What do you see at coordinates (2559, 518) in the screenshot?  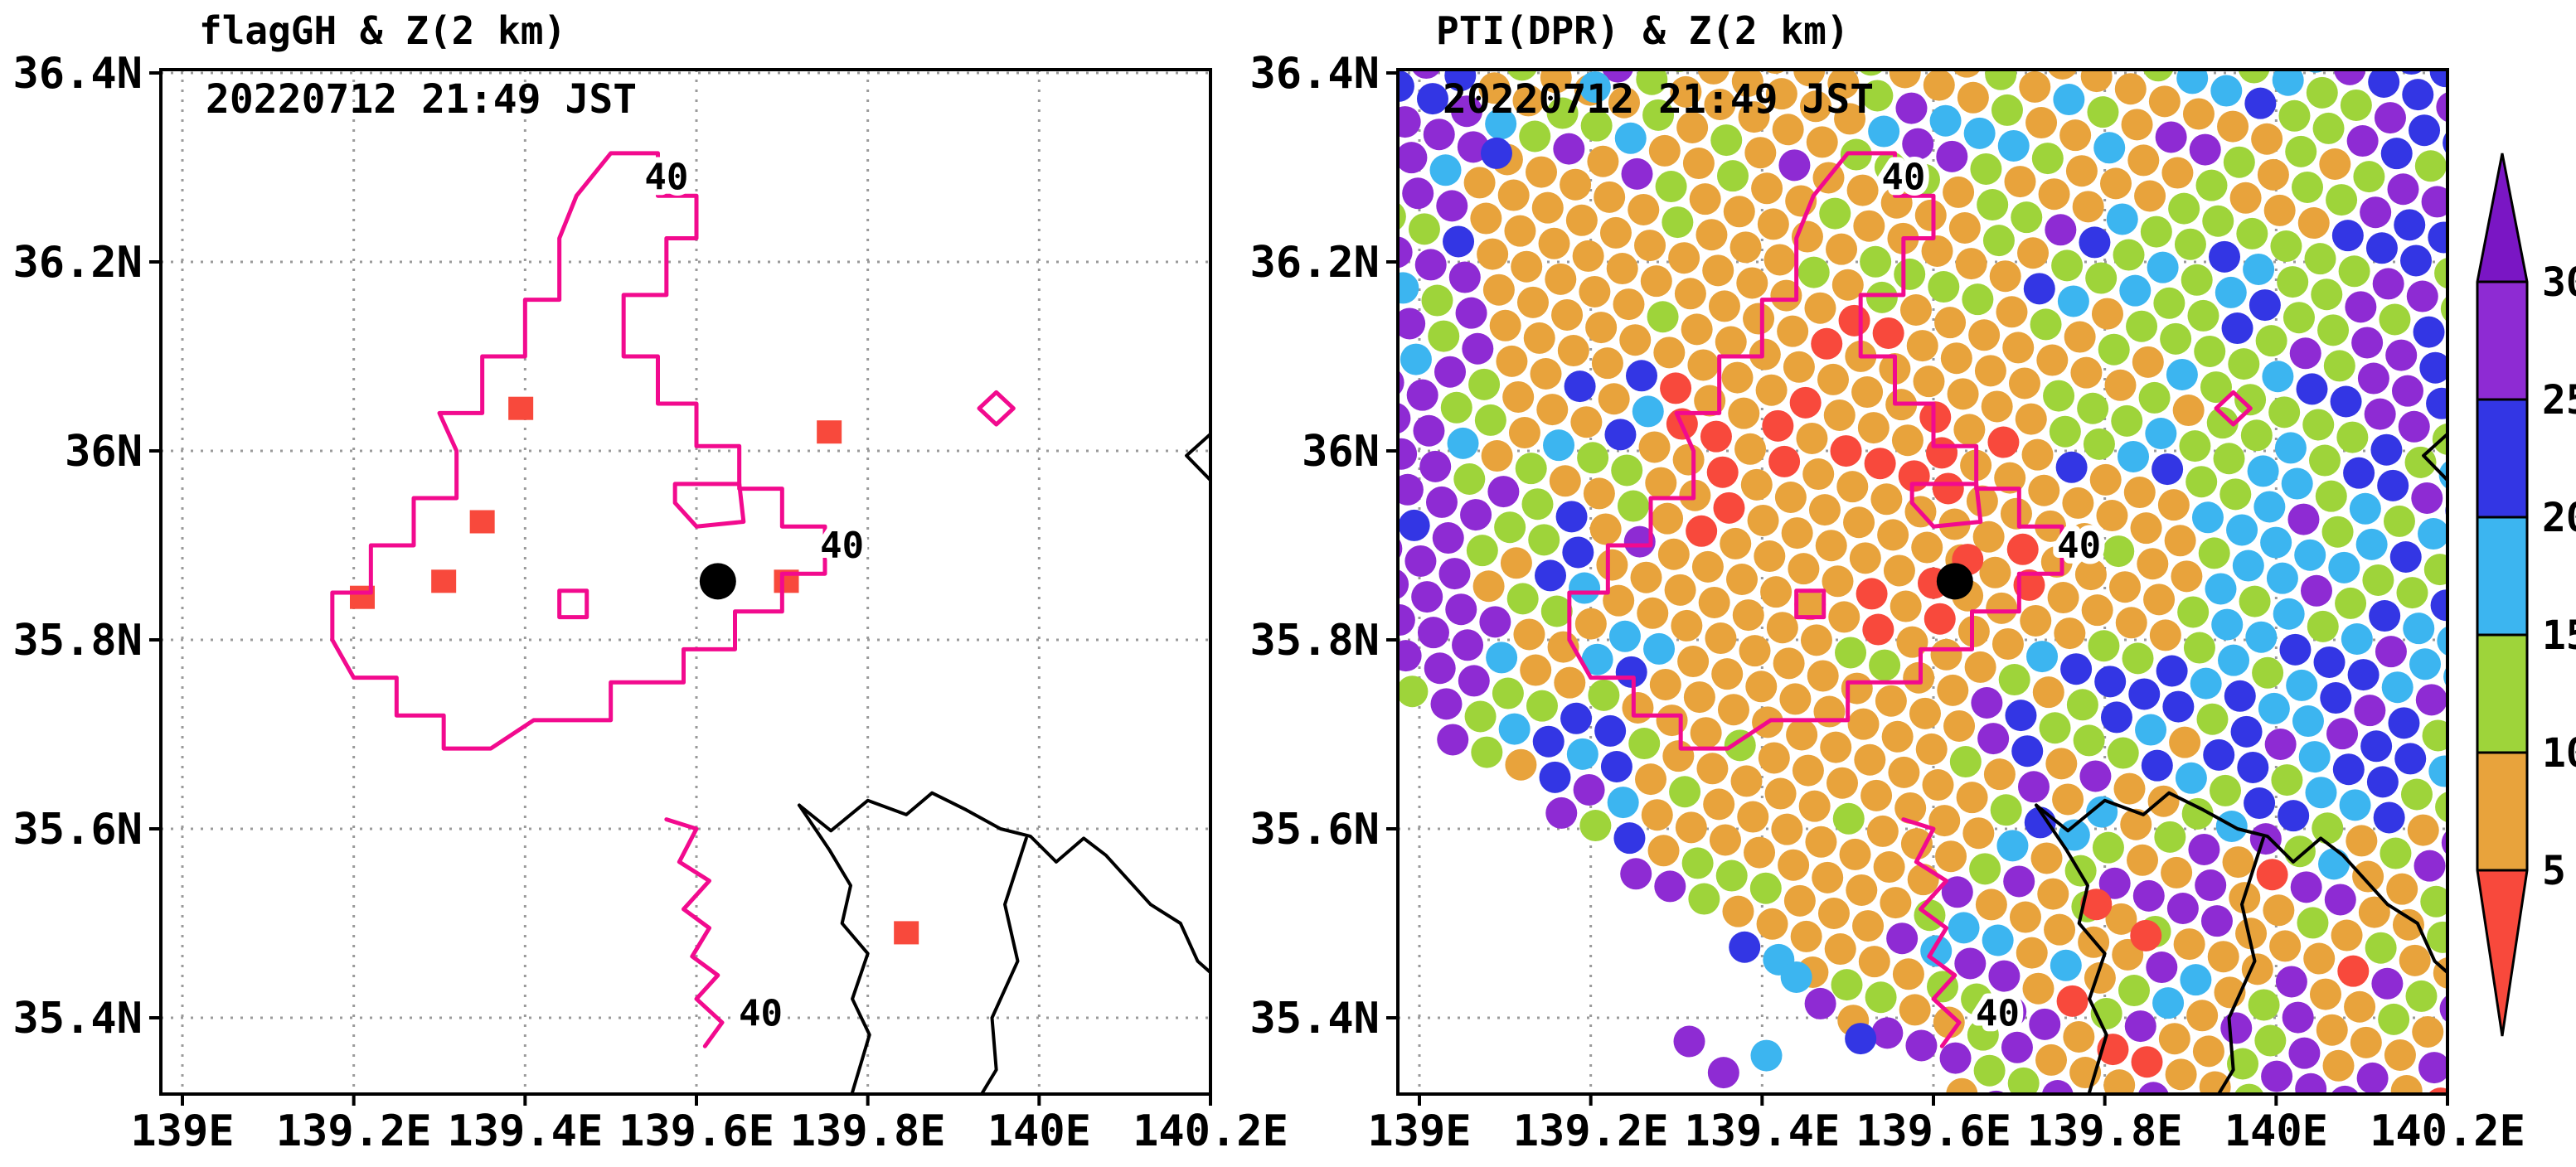 I see `colorbar-tick-label: 20` at bounding box center [2559, 518].